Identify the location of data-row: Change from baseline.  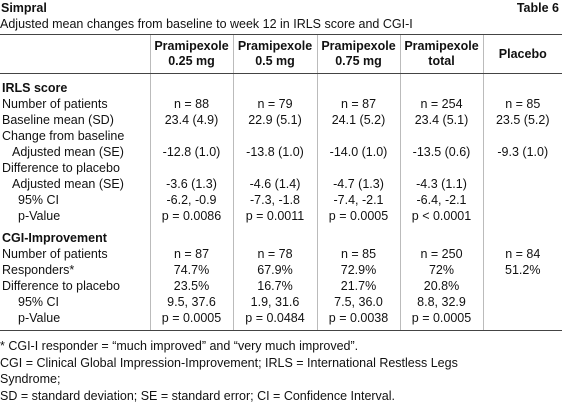
(281, 136).